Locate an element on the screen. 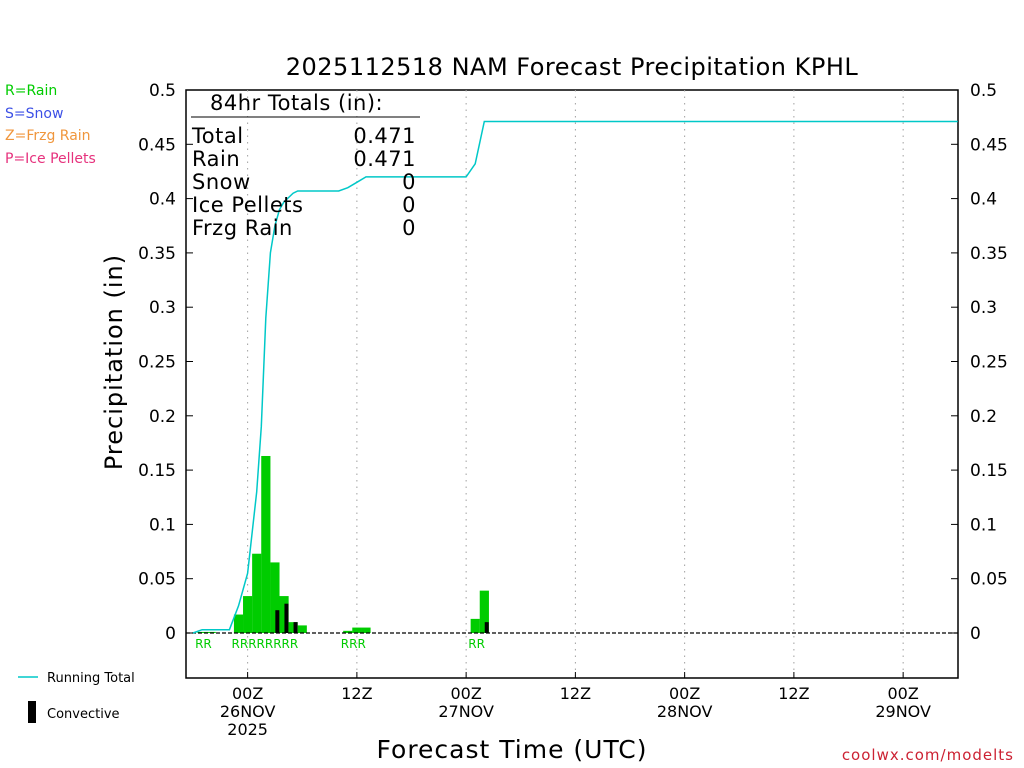 The width and height of the screenshot is (1024, 768). y-tick-label-left: 0.05 is located at coordinates (157, 580).